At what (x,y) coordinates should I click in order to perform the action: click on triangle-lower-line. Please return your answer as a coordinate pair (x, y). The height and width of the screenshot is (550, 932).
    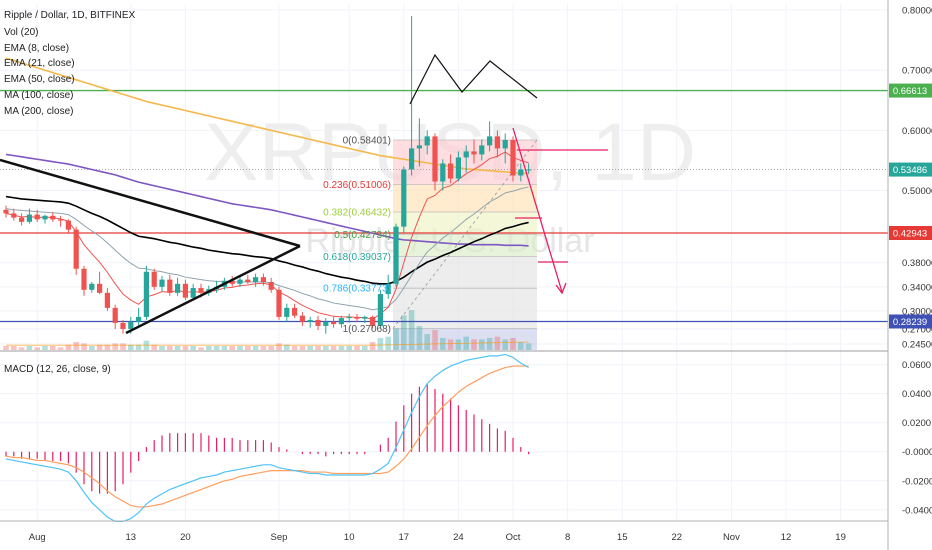
    Looking at the image, I should click on (213, 289).